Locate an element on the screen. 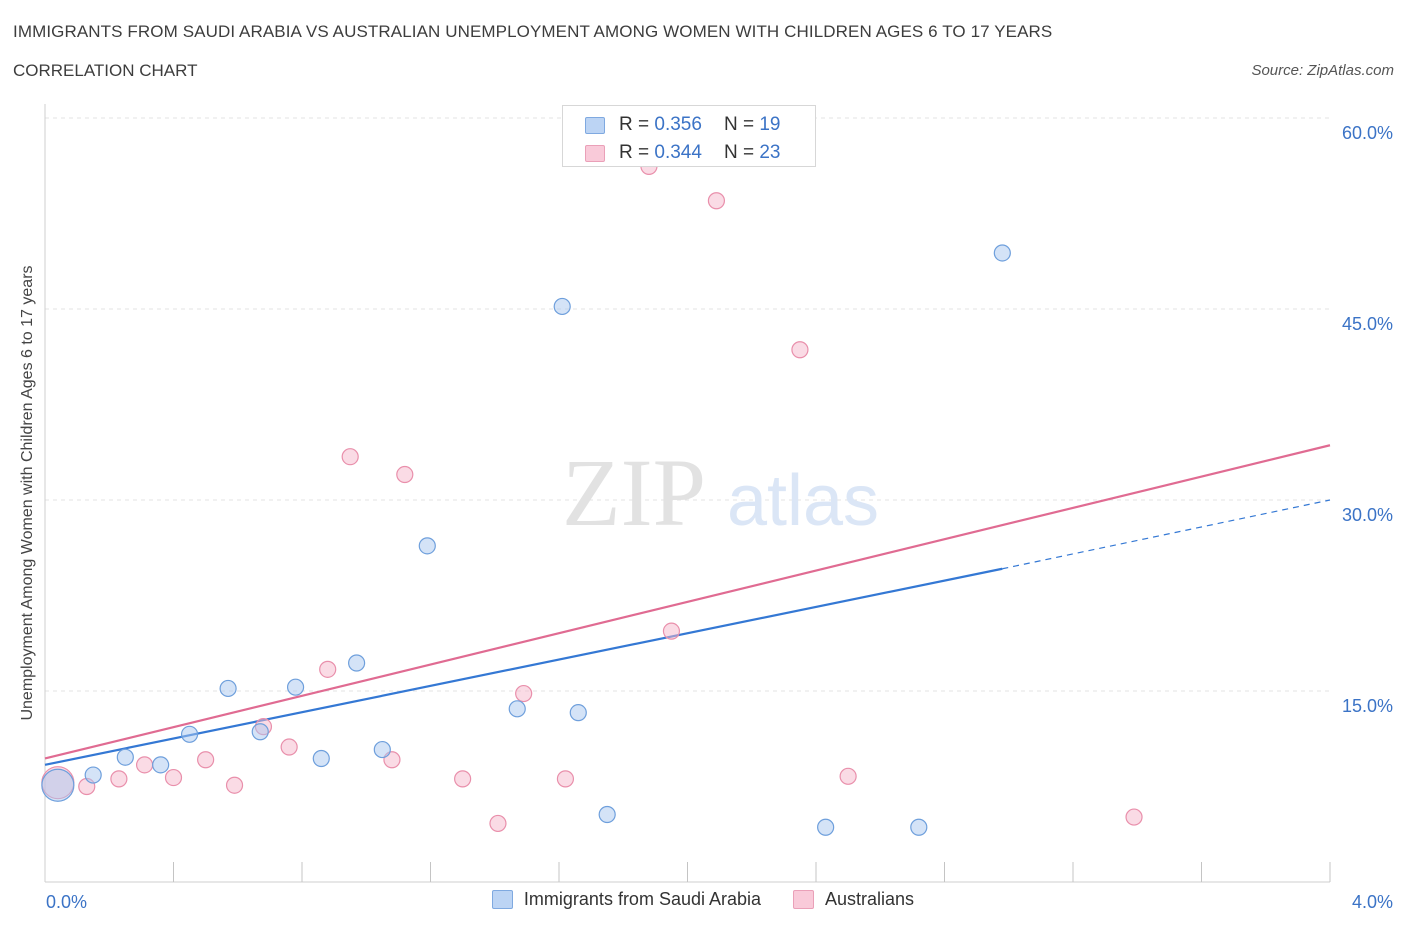 This screenshot has width=1406, height=930. x-tick-labels: 0.0% 4.0% is located at coordinates (719, 902).